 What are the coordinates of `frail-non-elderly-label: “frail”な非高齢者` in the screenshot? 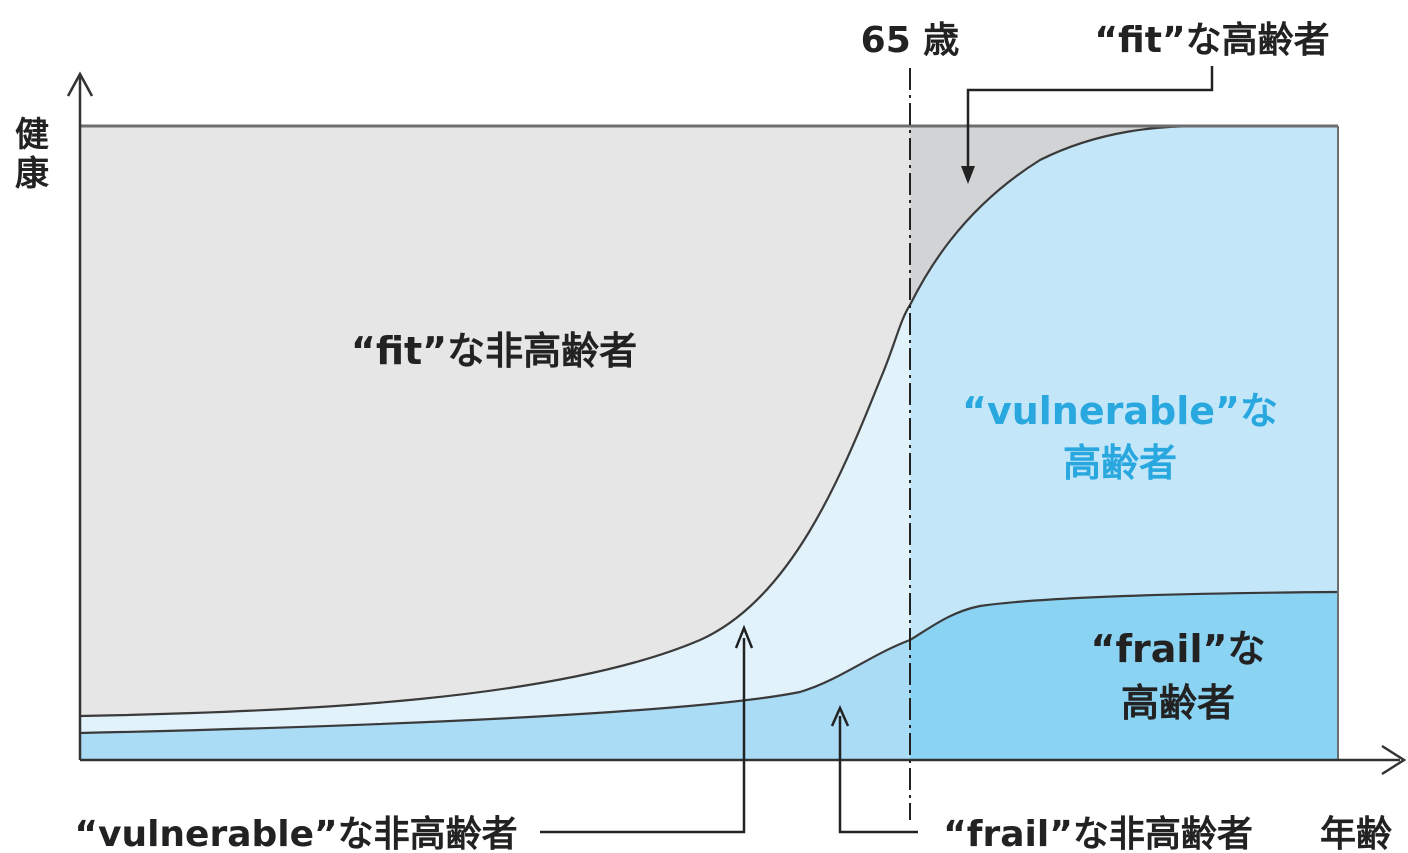 It's located at (1098, 833).